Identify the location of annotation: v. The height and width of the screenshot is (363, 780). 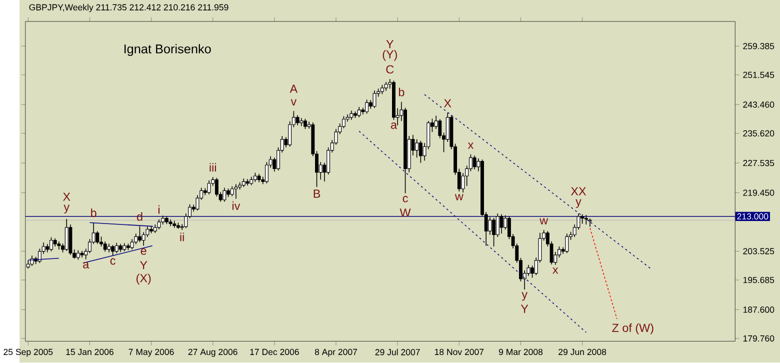
(293, 102).